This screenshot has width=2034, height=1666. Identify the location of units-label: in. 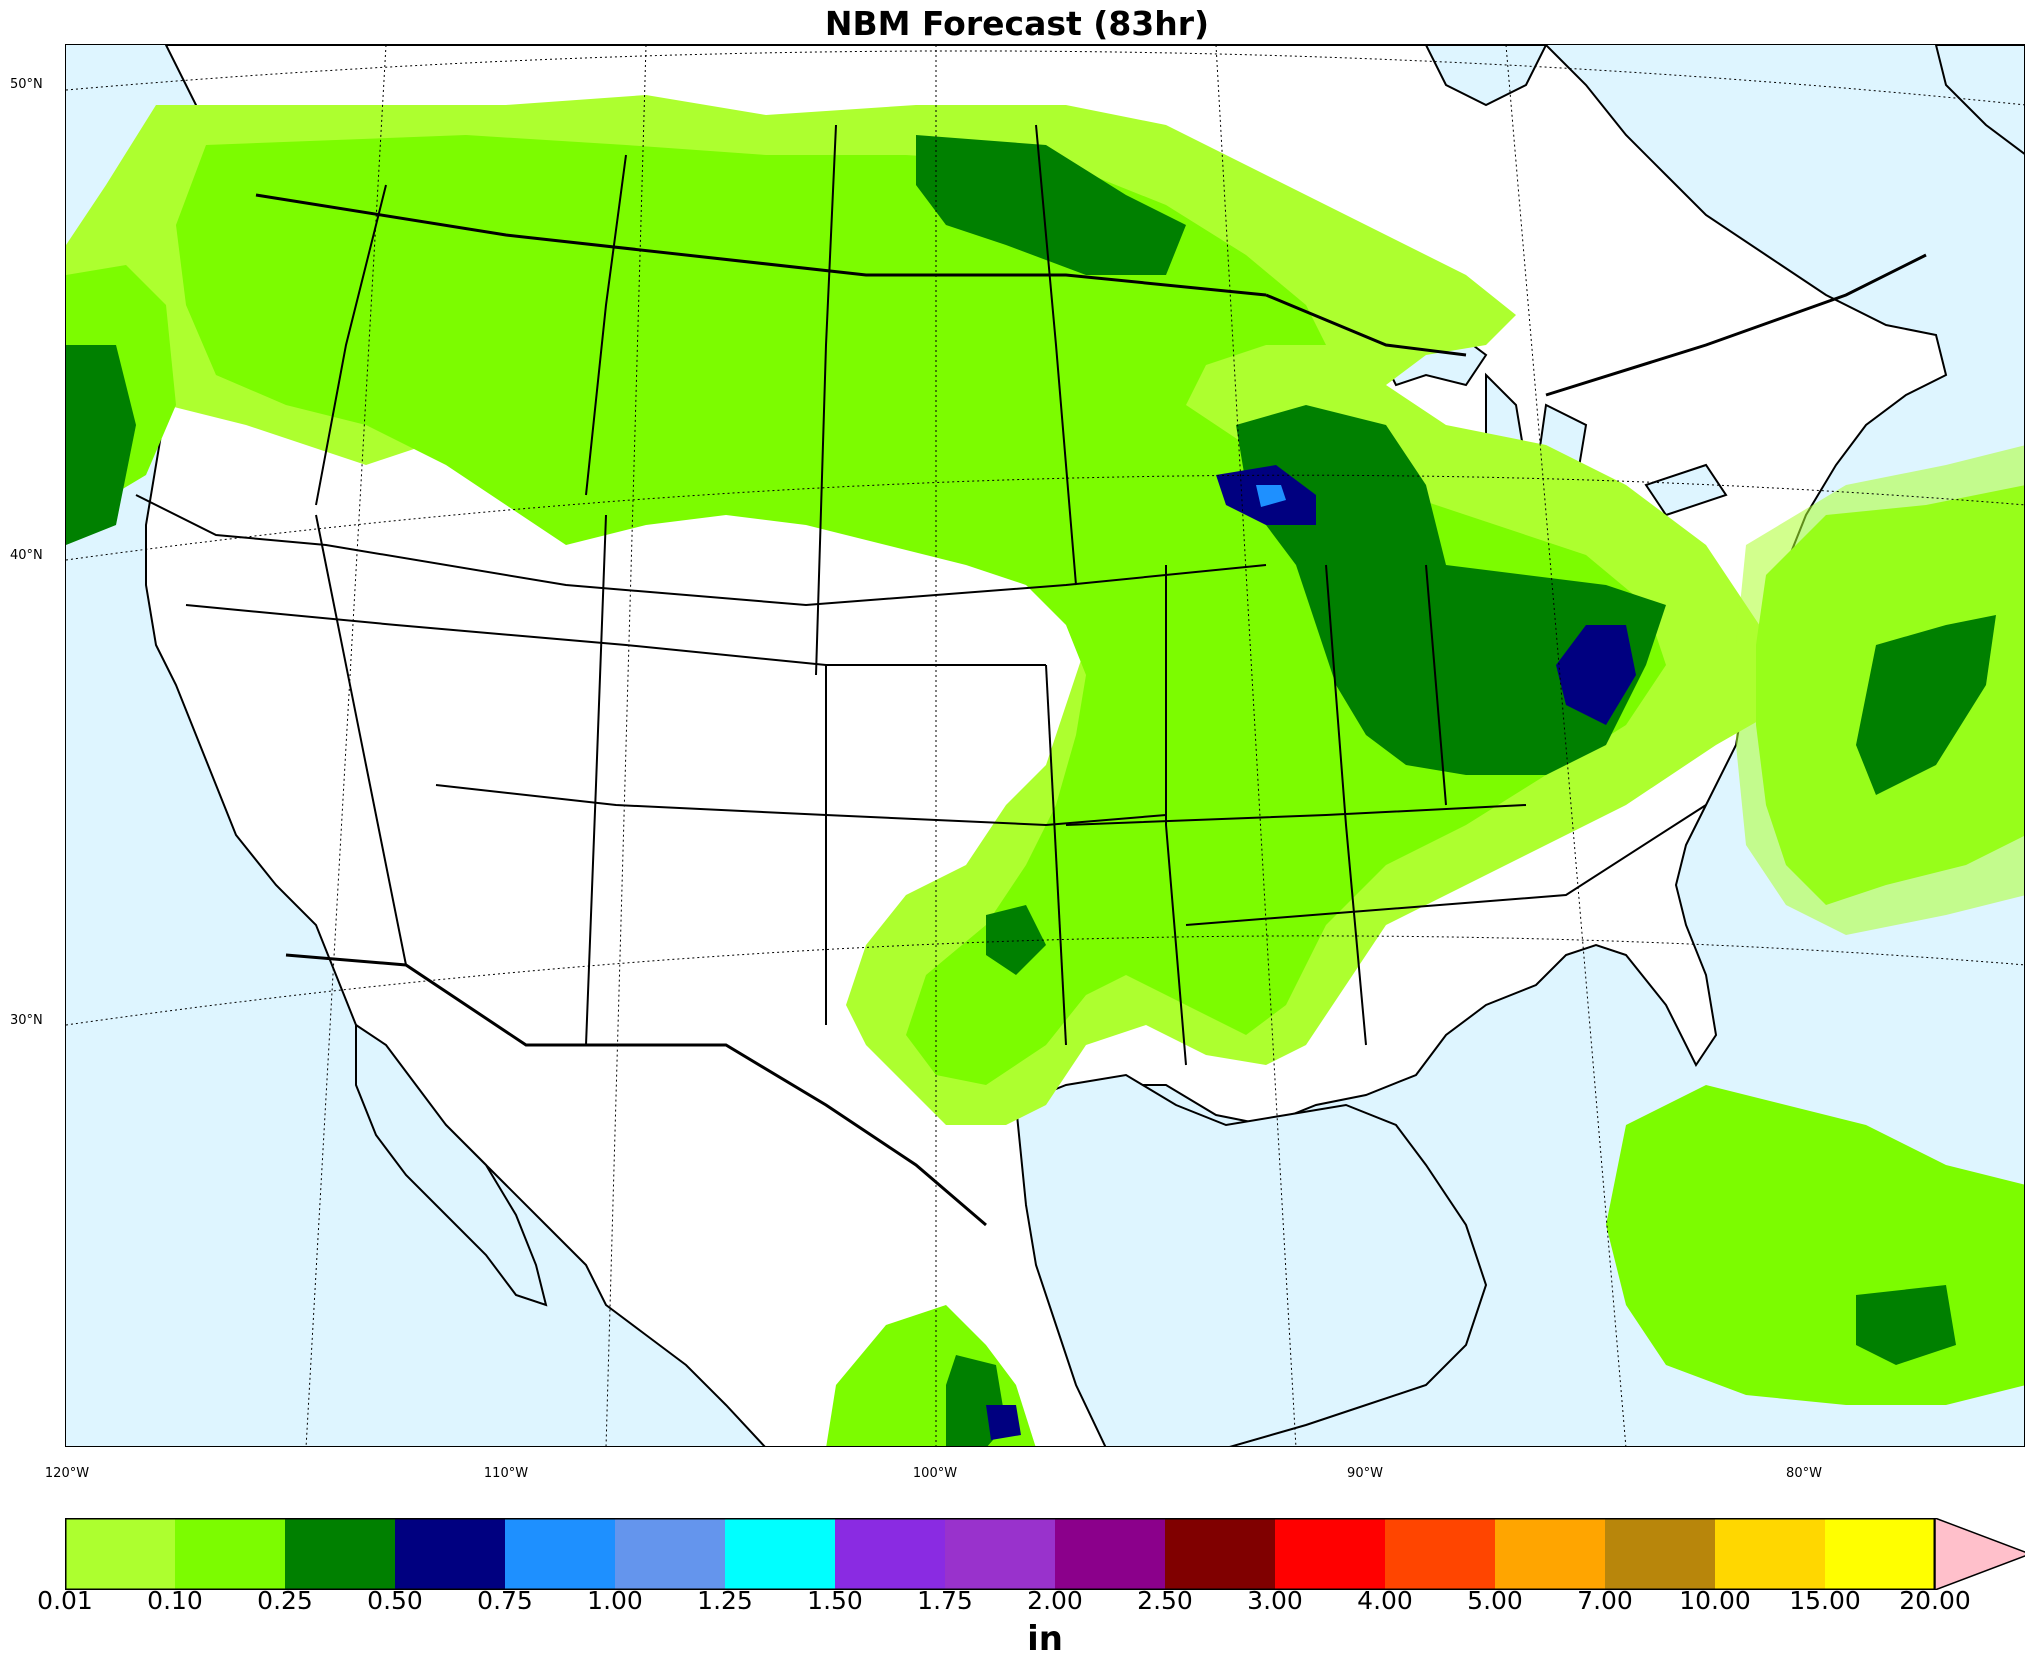
(1045, 1639).